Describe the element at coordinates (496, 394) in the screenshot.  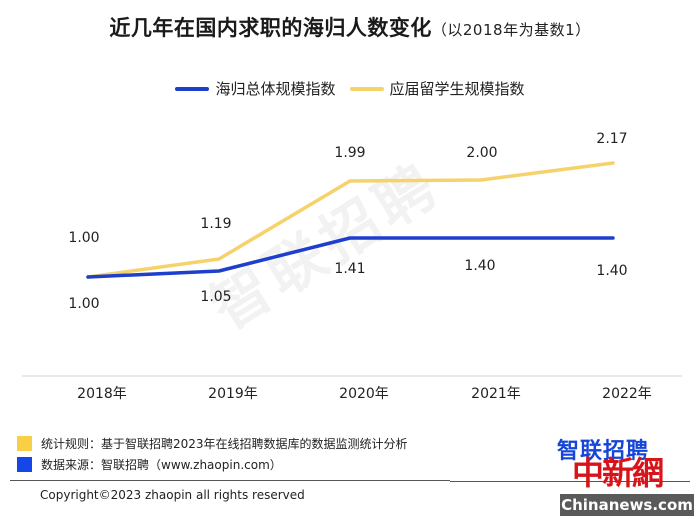
I see `x-tick-2021: 2021年` at that location.